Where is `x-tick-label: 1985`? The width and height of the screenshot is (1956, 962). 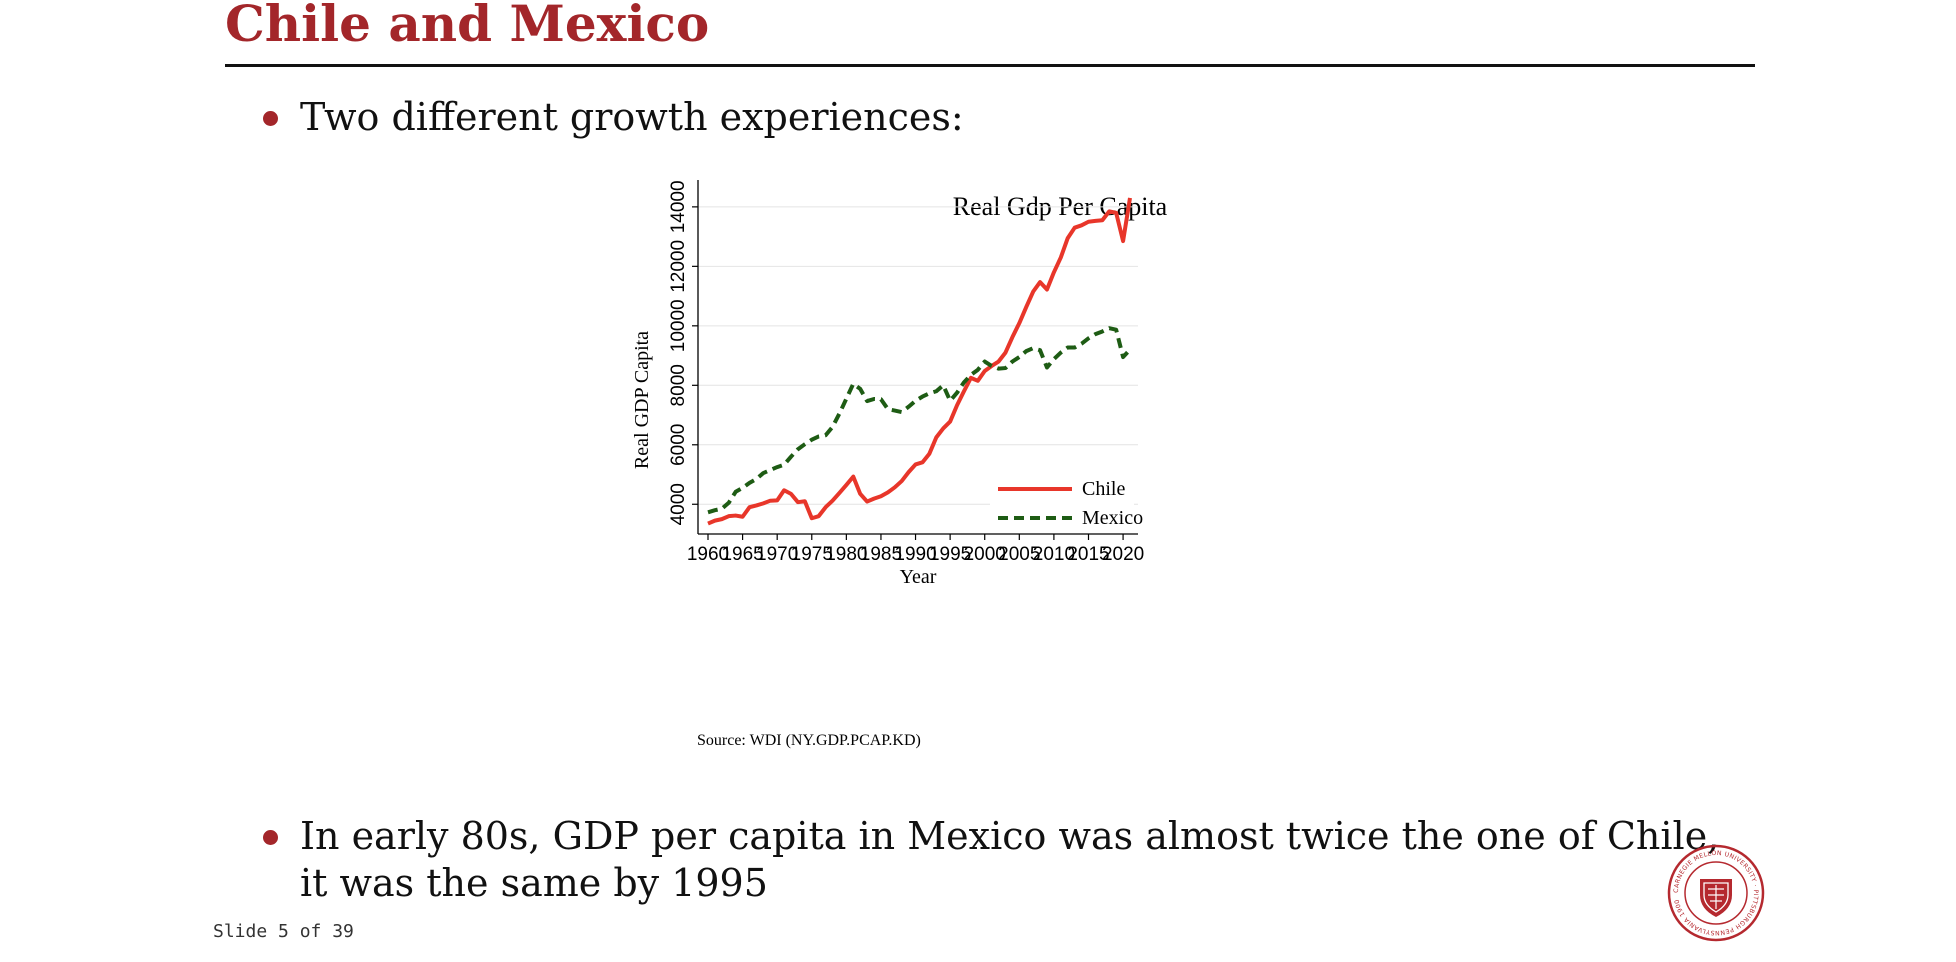 x-tick-label: 1985 is located at coordinates (881, 554).